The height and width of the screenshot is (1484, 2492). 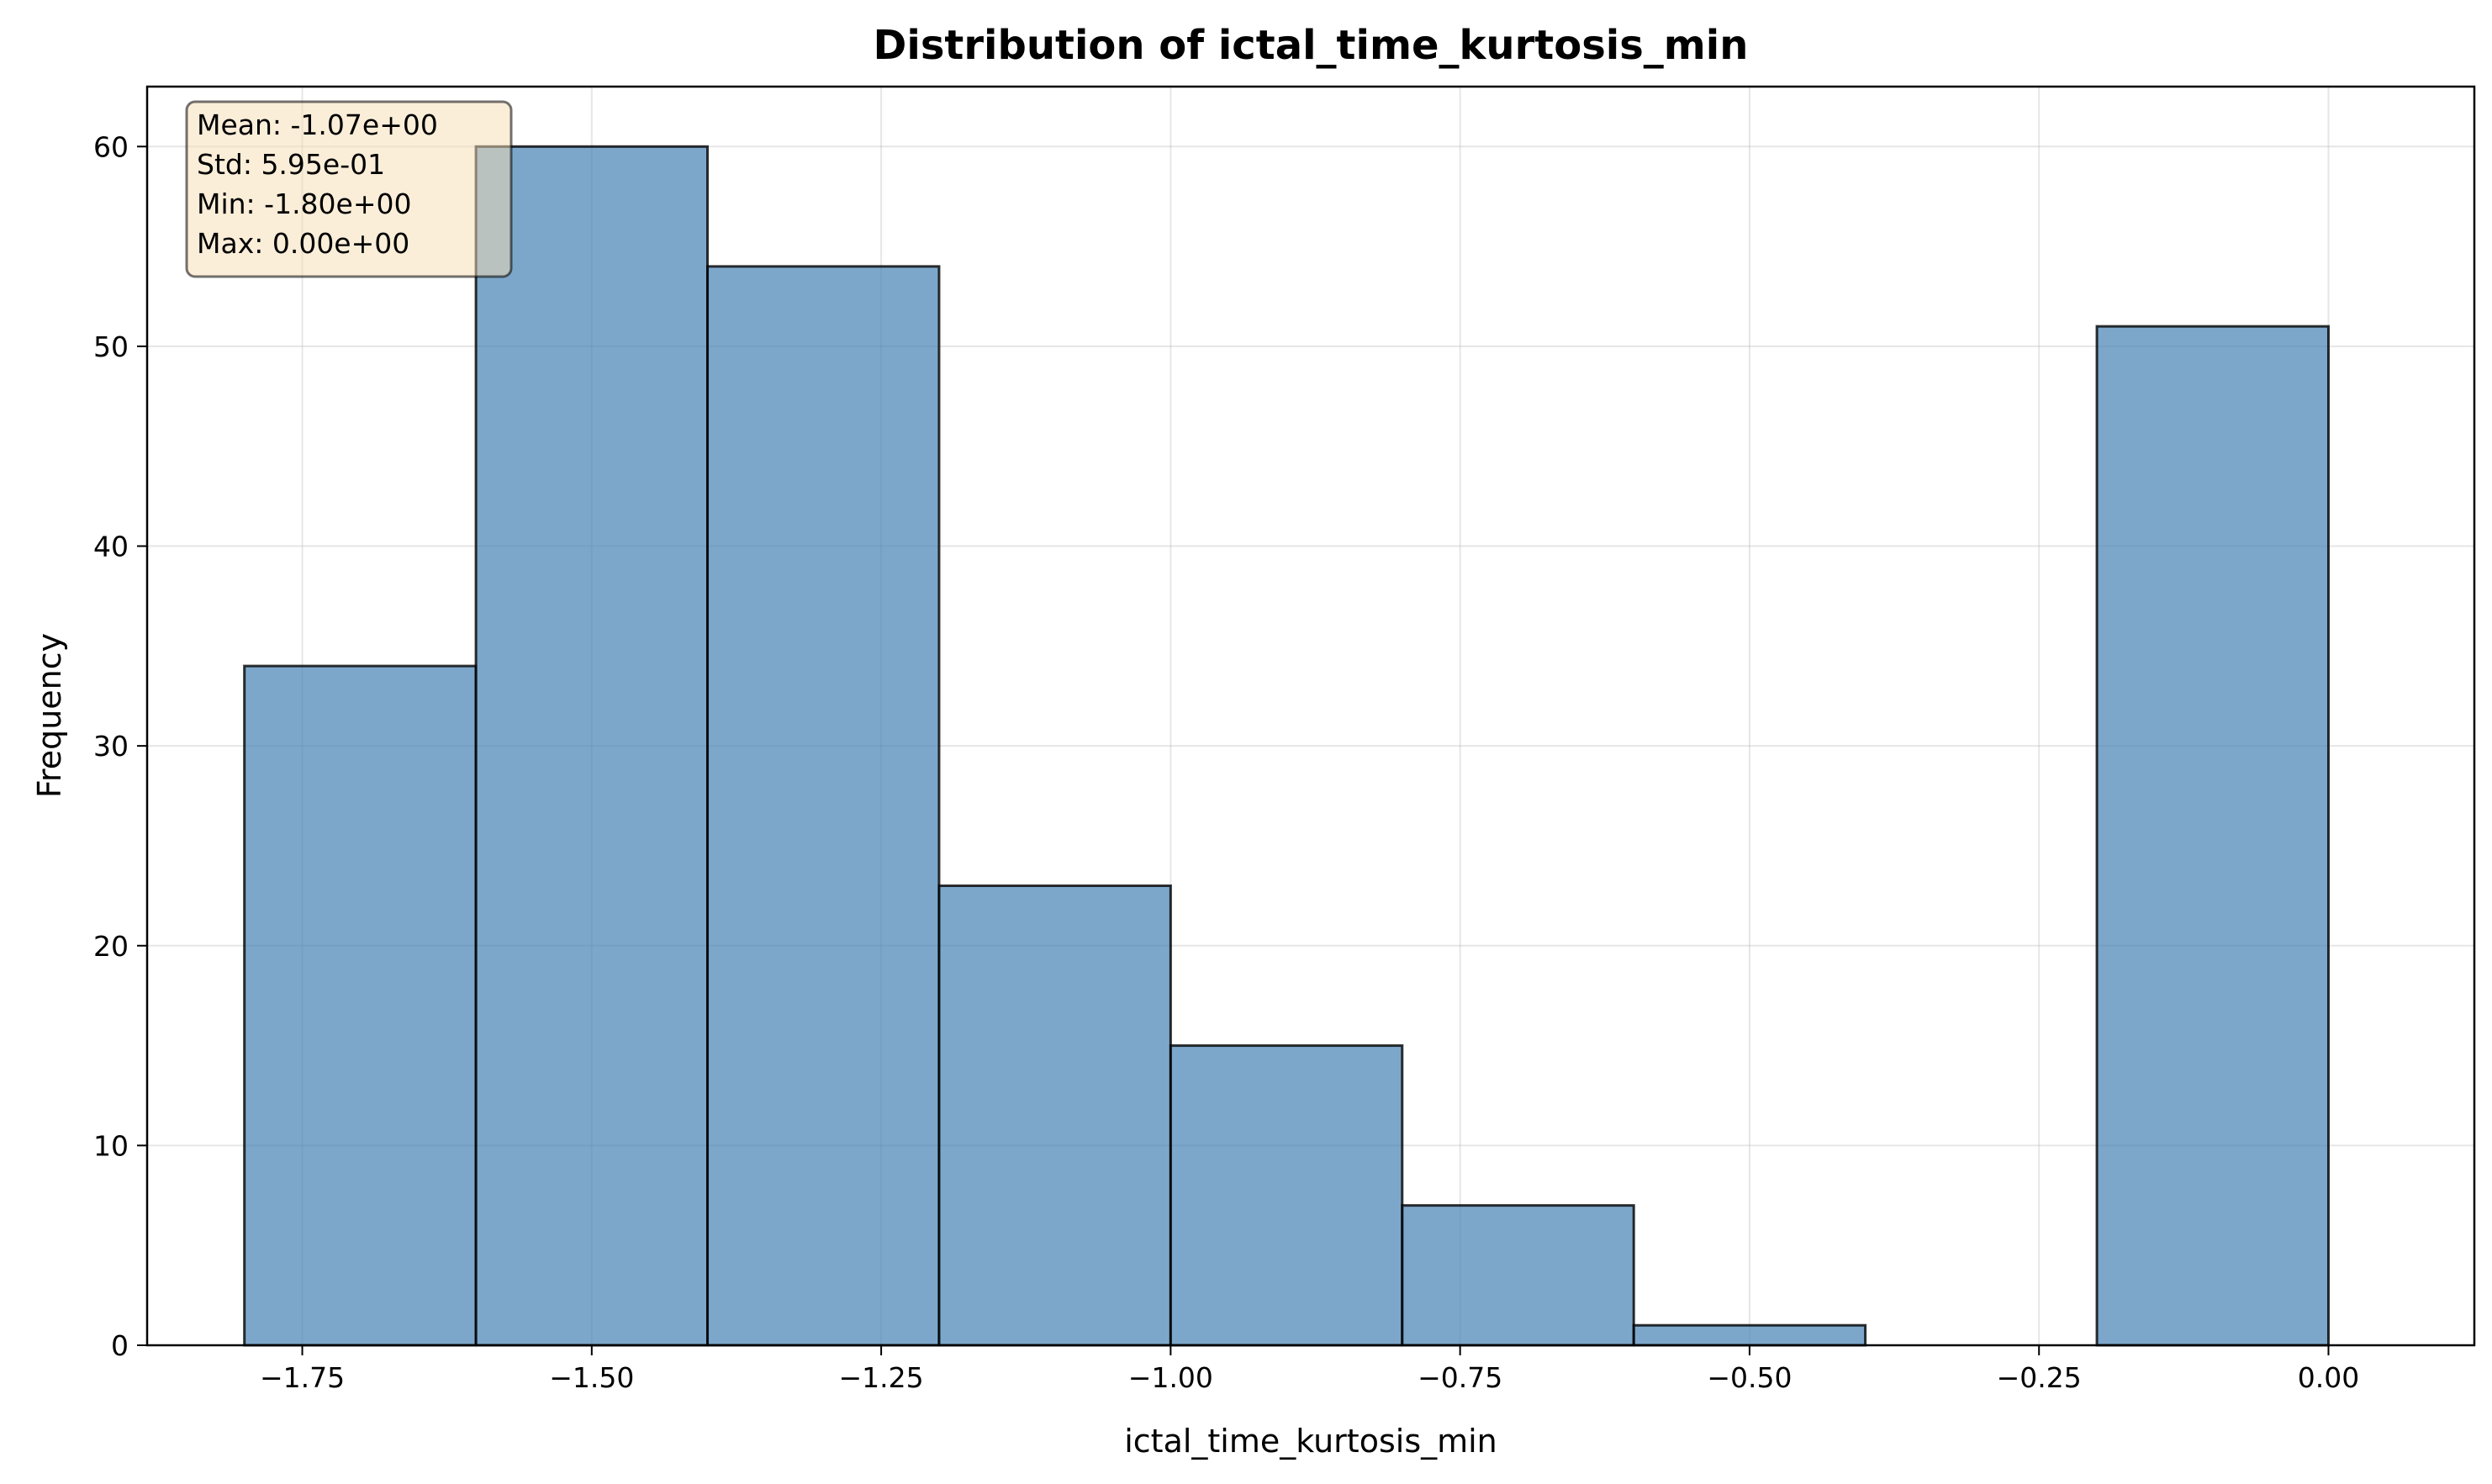 I want to click on stats-std: Std: 5.95e-01, so click(x=291, y=164).